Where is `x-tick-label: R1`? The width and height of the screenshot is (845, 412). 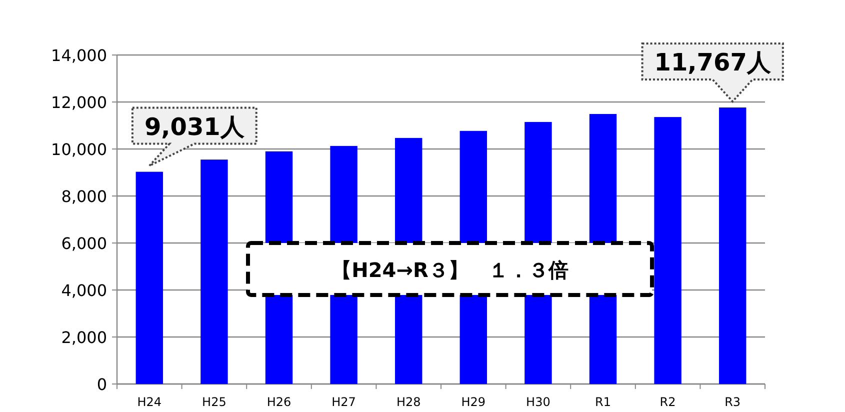
x-tick-label: R1 is located at coordinates (603, 402).